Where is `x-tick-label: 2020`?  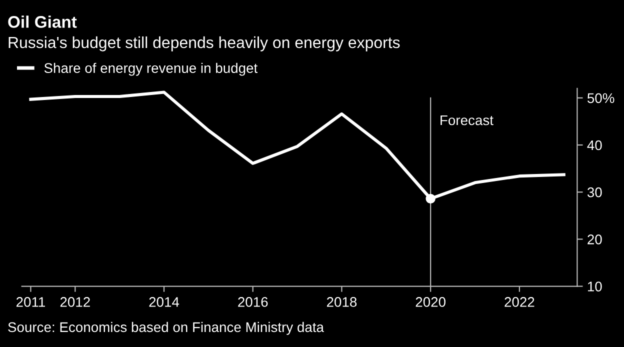 x-tick-label: 2020 is located at coordinates (431, 302).